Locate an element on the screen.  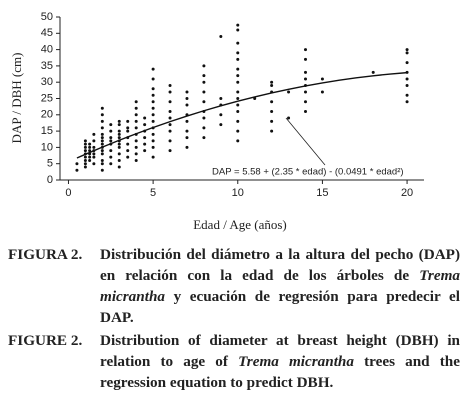
caption-label: FIGURA 2. is located at coordinates (45, 254).